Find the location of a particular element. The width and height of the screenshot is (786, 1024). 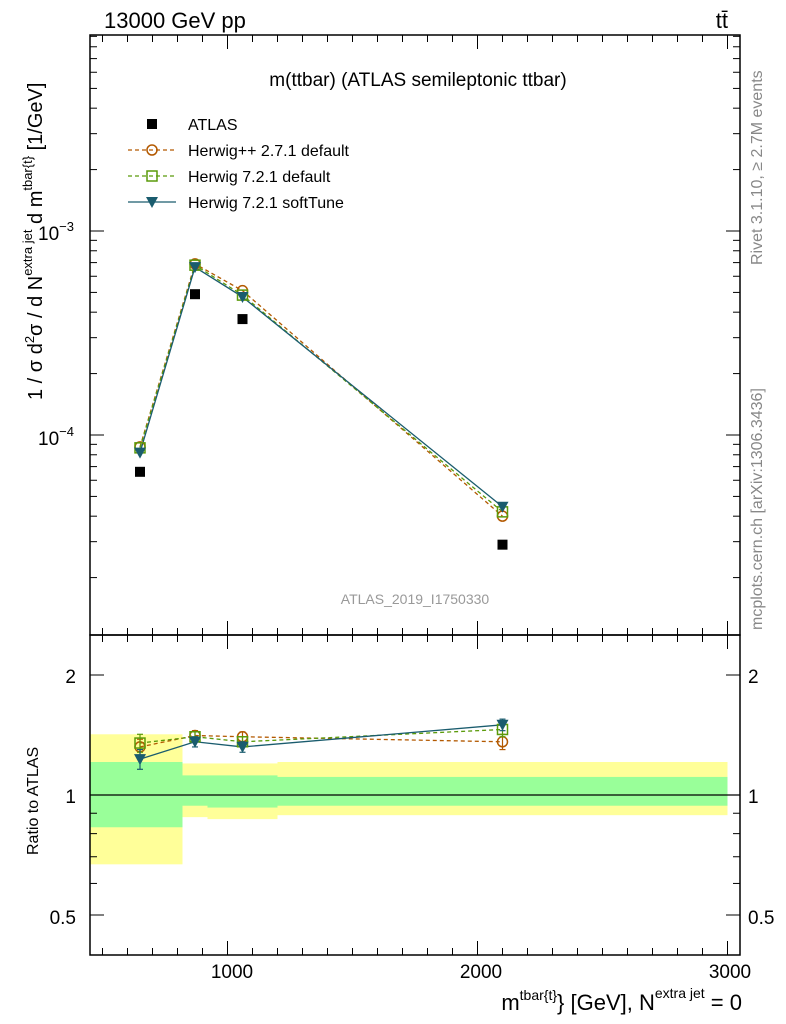

ratio-ytick-2: 2 is located at coordinates (70, 677).